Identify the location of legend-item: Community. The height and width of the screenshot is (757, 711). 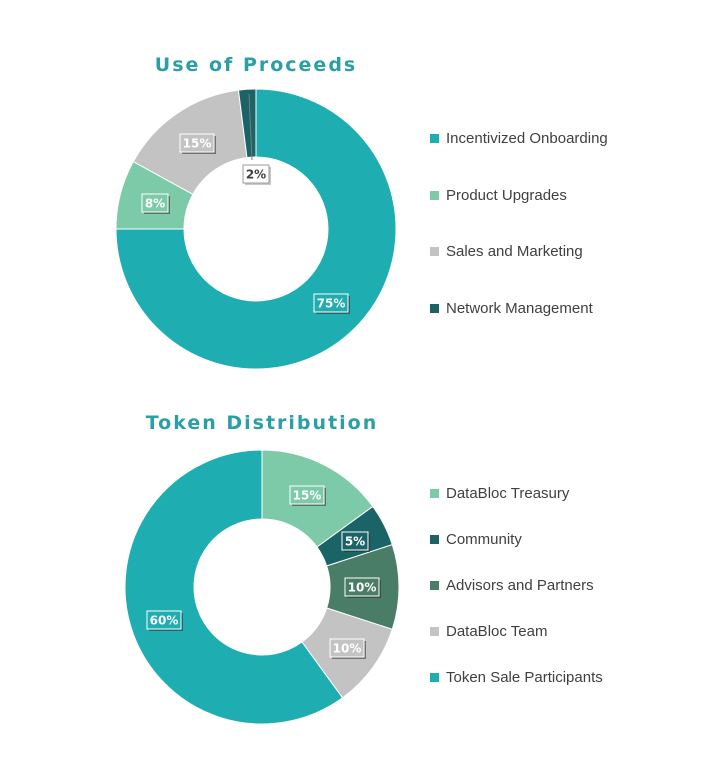
(476, 539).